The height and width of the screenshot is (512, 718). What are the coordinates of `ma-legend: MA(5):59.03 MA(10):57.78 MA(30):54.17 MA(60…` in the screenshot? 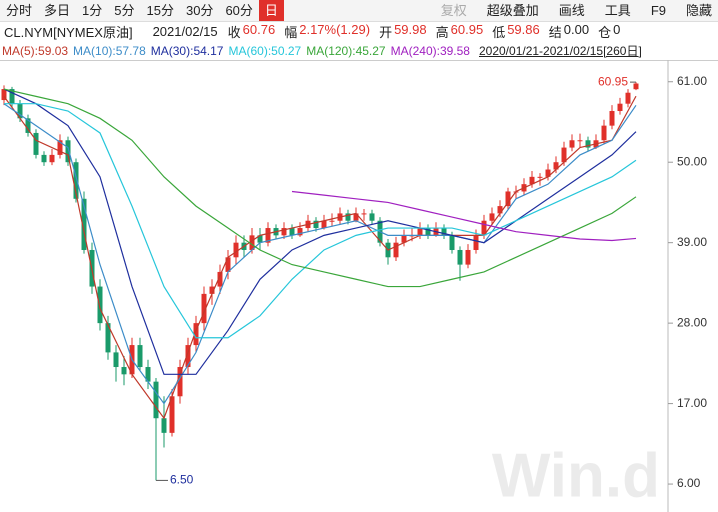 It's located at (359, 51).